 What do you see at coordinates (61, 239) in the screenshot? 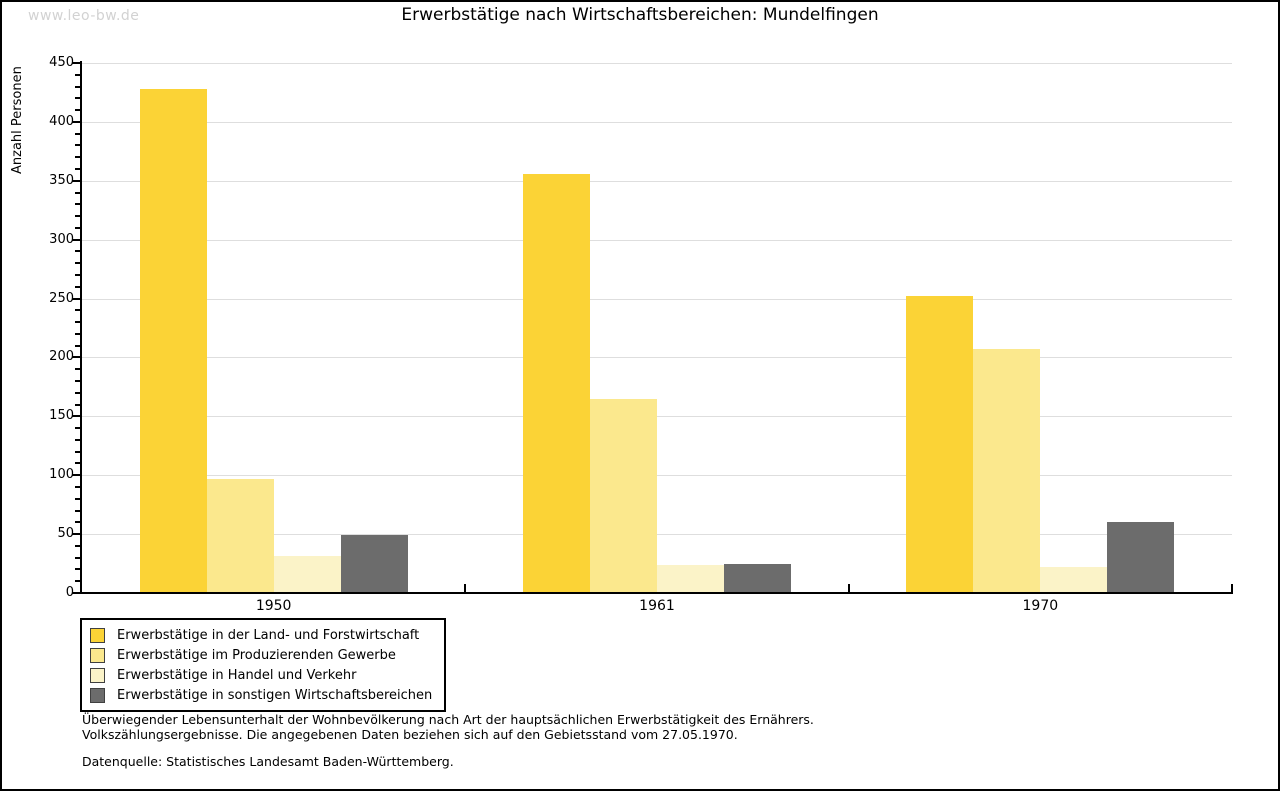
I see `y-tick-label-300: 300` at bounding box center [61, 239].